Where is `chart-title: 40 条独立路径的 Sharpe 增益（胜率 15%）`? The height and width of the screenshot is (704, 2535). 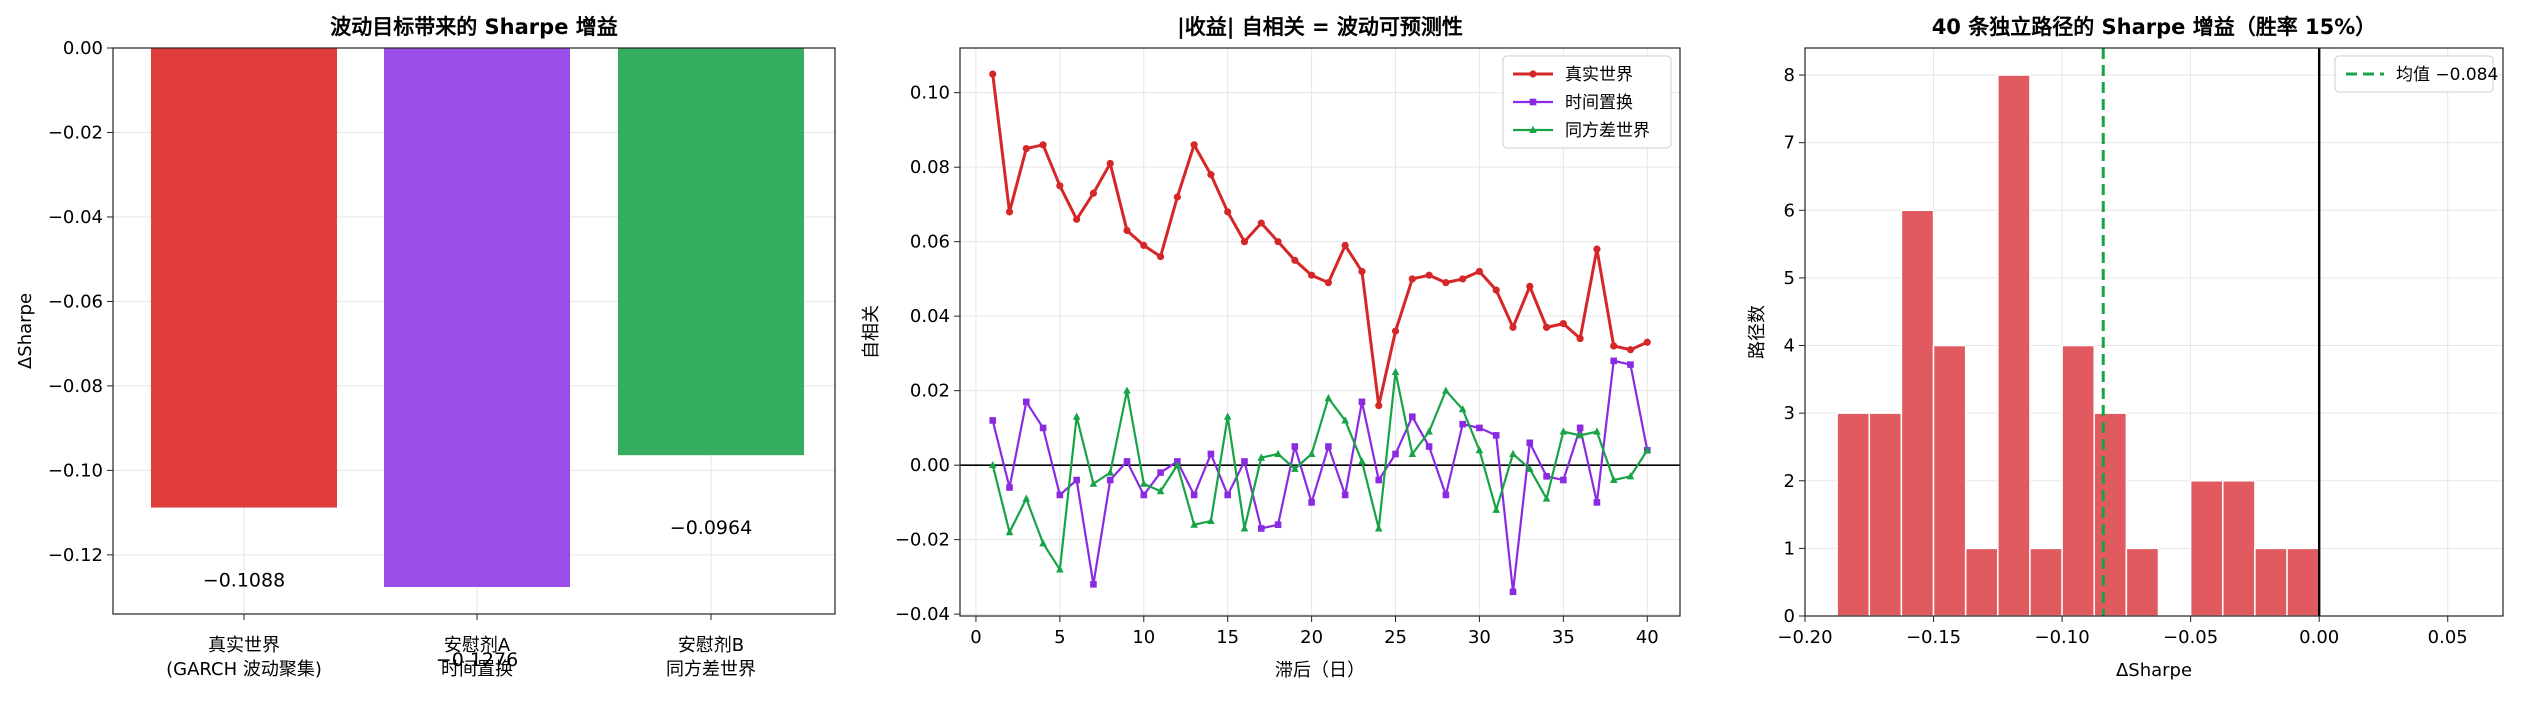 chart-title: 40 条独立路径的 Sharpe 增益（胜率 15%） is located at coordinates (2154, 27).